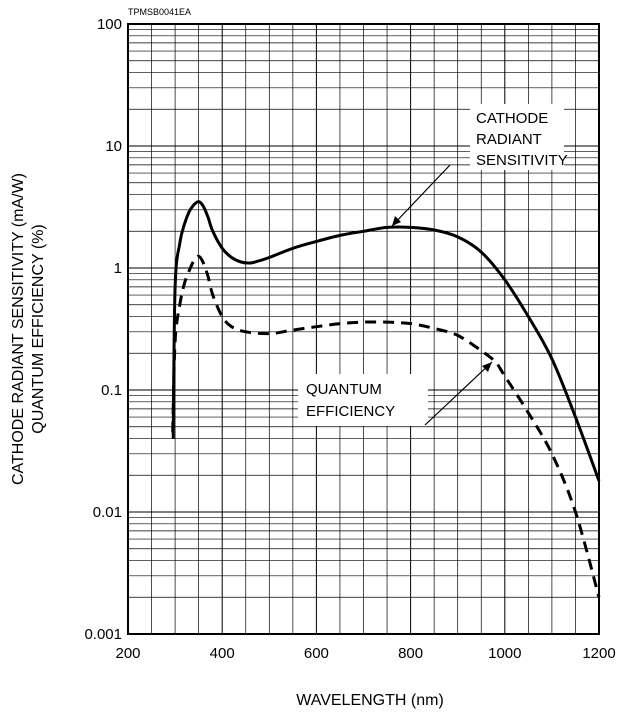 Image resolution: width=622 pixels, height=719 pixels. I want to click on quantum-efficiency-annotation: QUANTUM EFFICIENCY, so click(395, 393).